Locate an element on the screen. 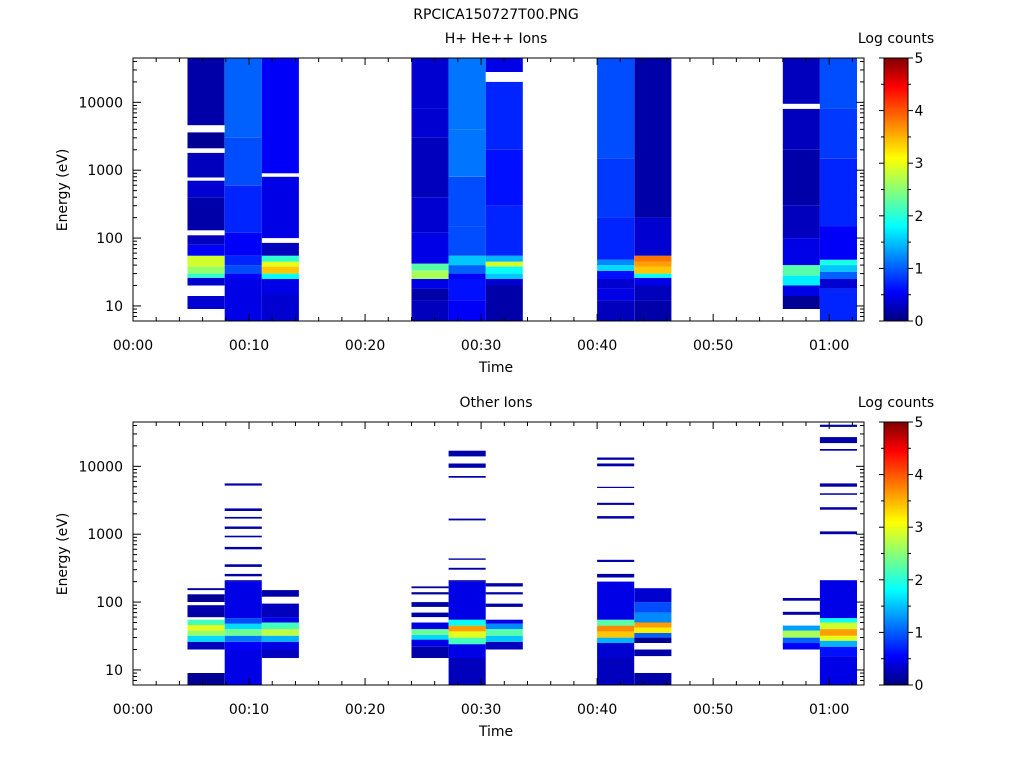  colorbar-tick-label: 1 is located at coordinates (919, 633).